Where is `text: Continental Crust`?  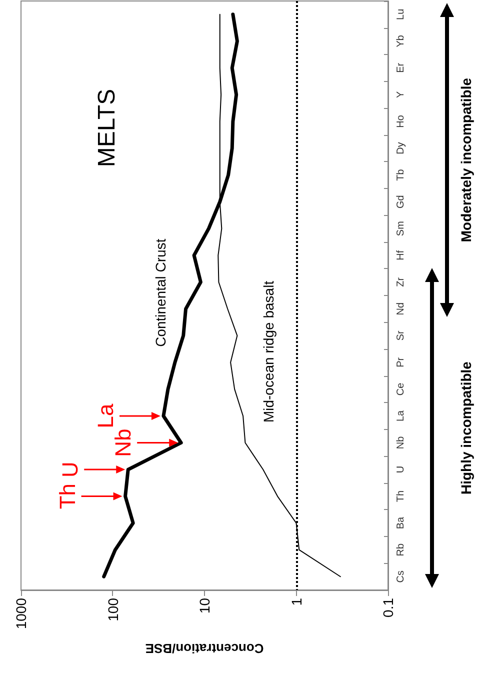
text: Continental Crust is located at coordinates (160, 292).